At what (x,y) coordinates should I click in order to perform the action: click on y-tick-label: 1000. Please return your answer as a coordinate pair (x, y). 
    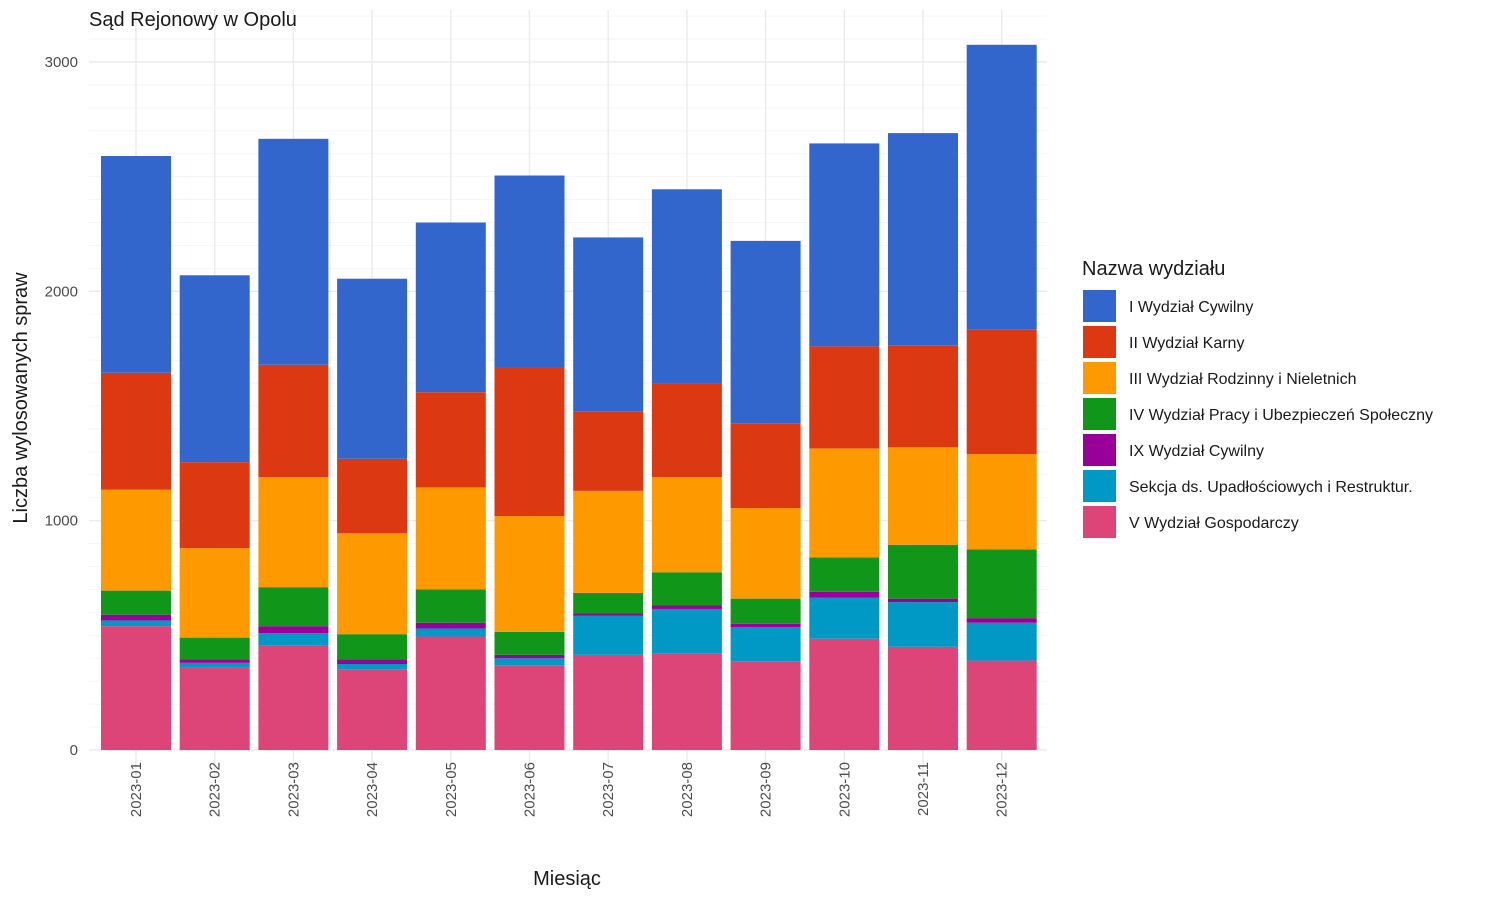
    Looking at the image, I should click on (61, 521).